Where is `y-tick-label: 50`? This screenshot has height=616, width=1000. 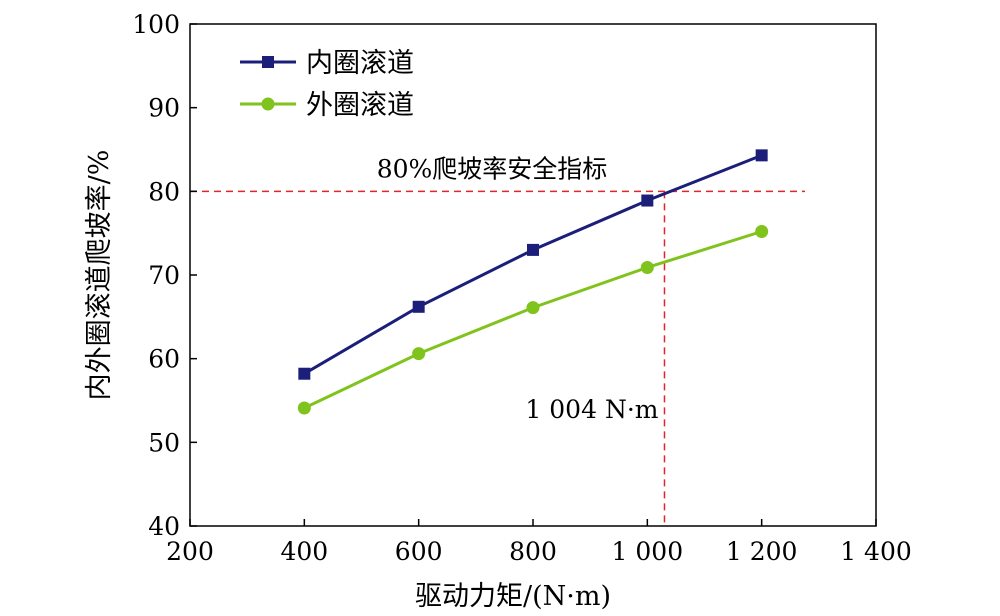 y-tick-label: 50 is located at coordinates (164, 442).